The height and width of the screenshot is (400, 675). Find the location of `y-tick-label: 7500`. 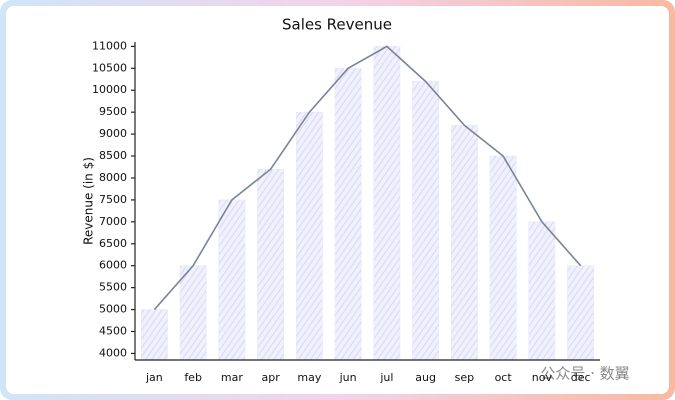

y-tick-label: 7500 is located at coordinates (113, 199).